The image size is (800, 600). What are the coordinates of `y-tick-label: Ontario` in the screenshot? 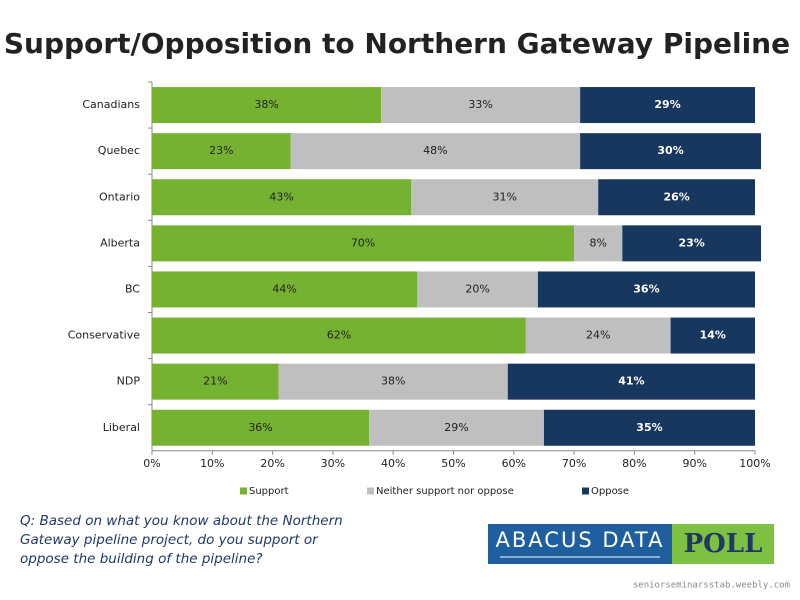 It's located at (119, 196).